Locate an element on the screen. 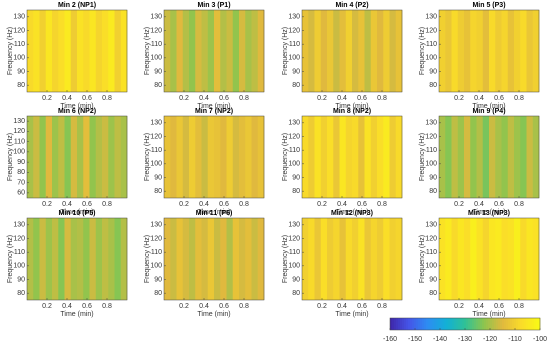 The image size is (550, 347). y-tick-label: 80 is located at coordinates (21, 172).